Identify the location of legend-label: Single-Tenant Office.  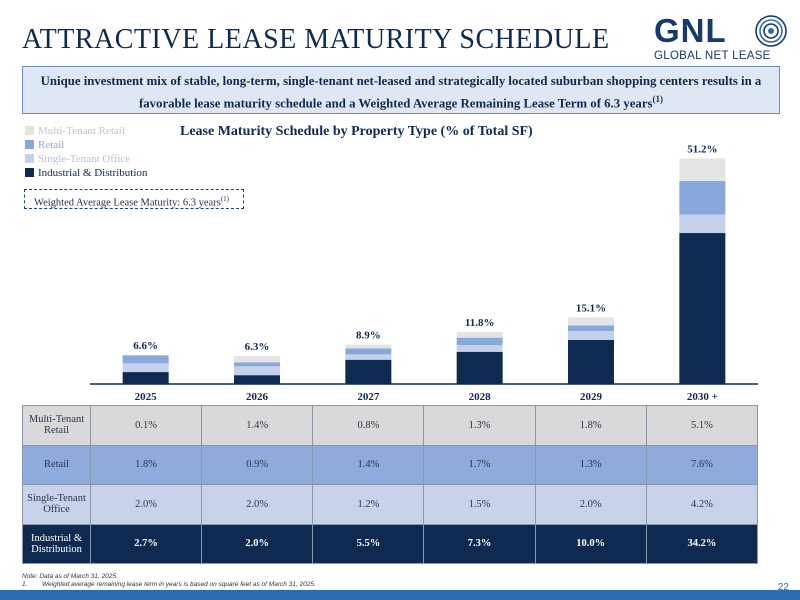
(84, 159).